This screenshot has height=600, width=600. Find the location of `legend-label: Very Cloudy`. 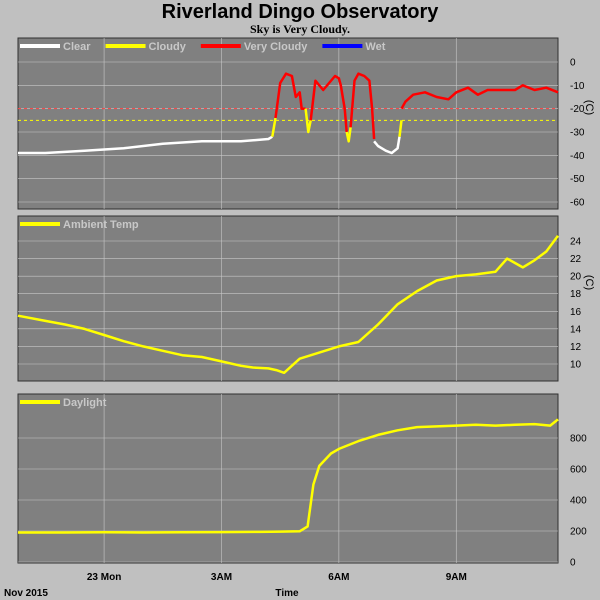

legend-label: Very Cloudy is located at coordinates (276, 47).